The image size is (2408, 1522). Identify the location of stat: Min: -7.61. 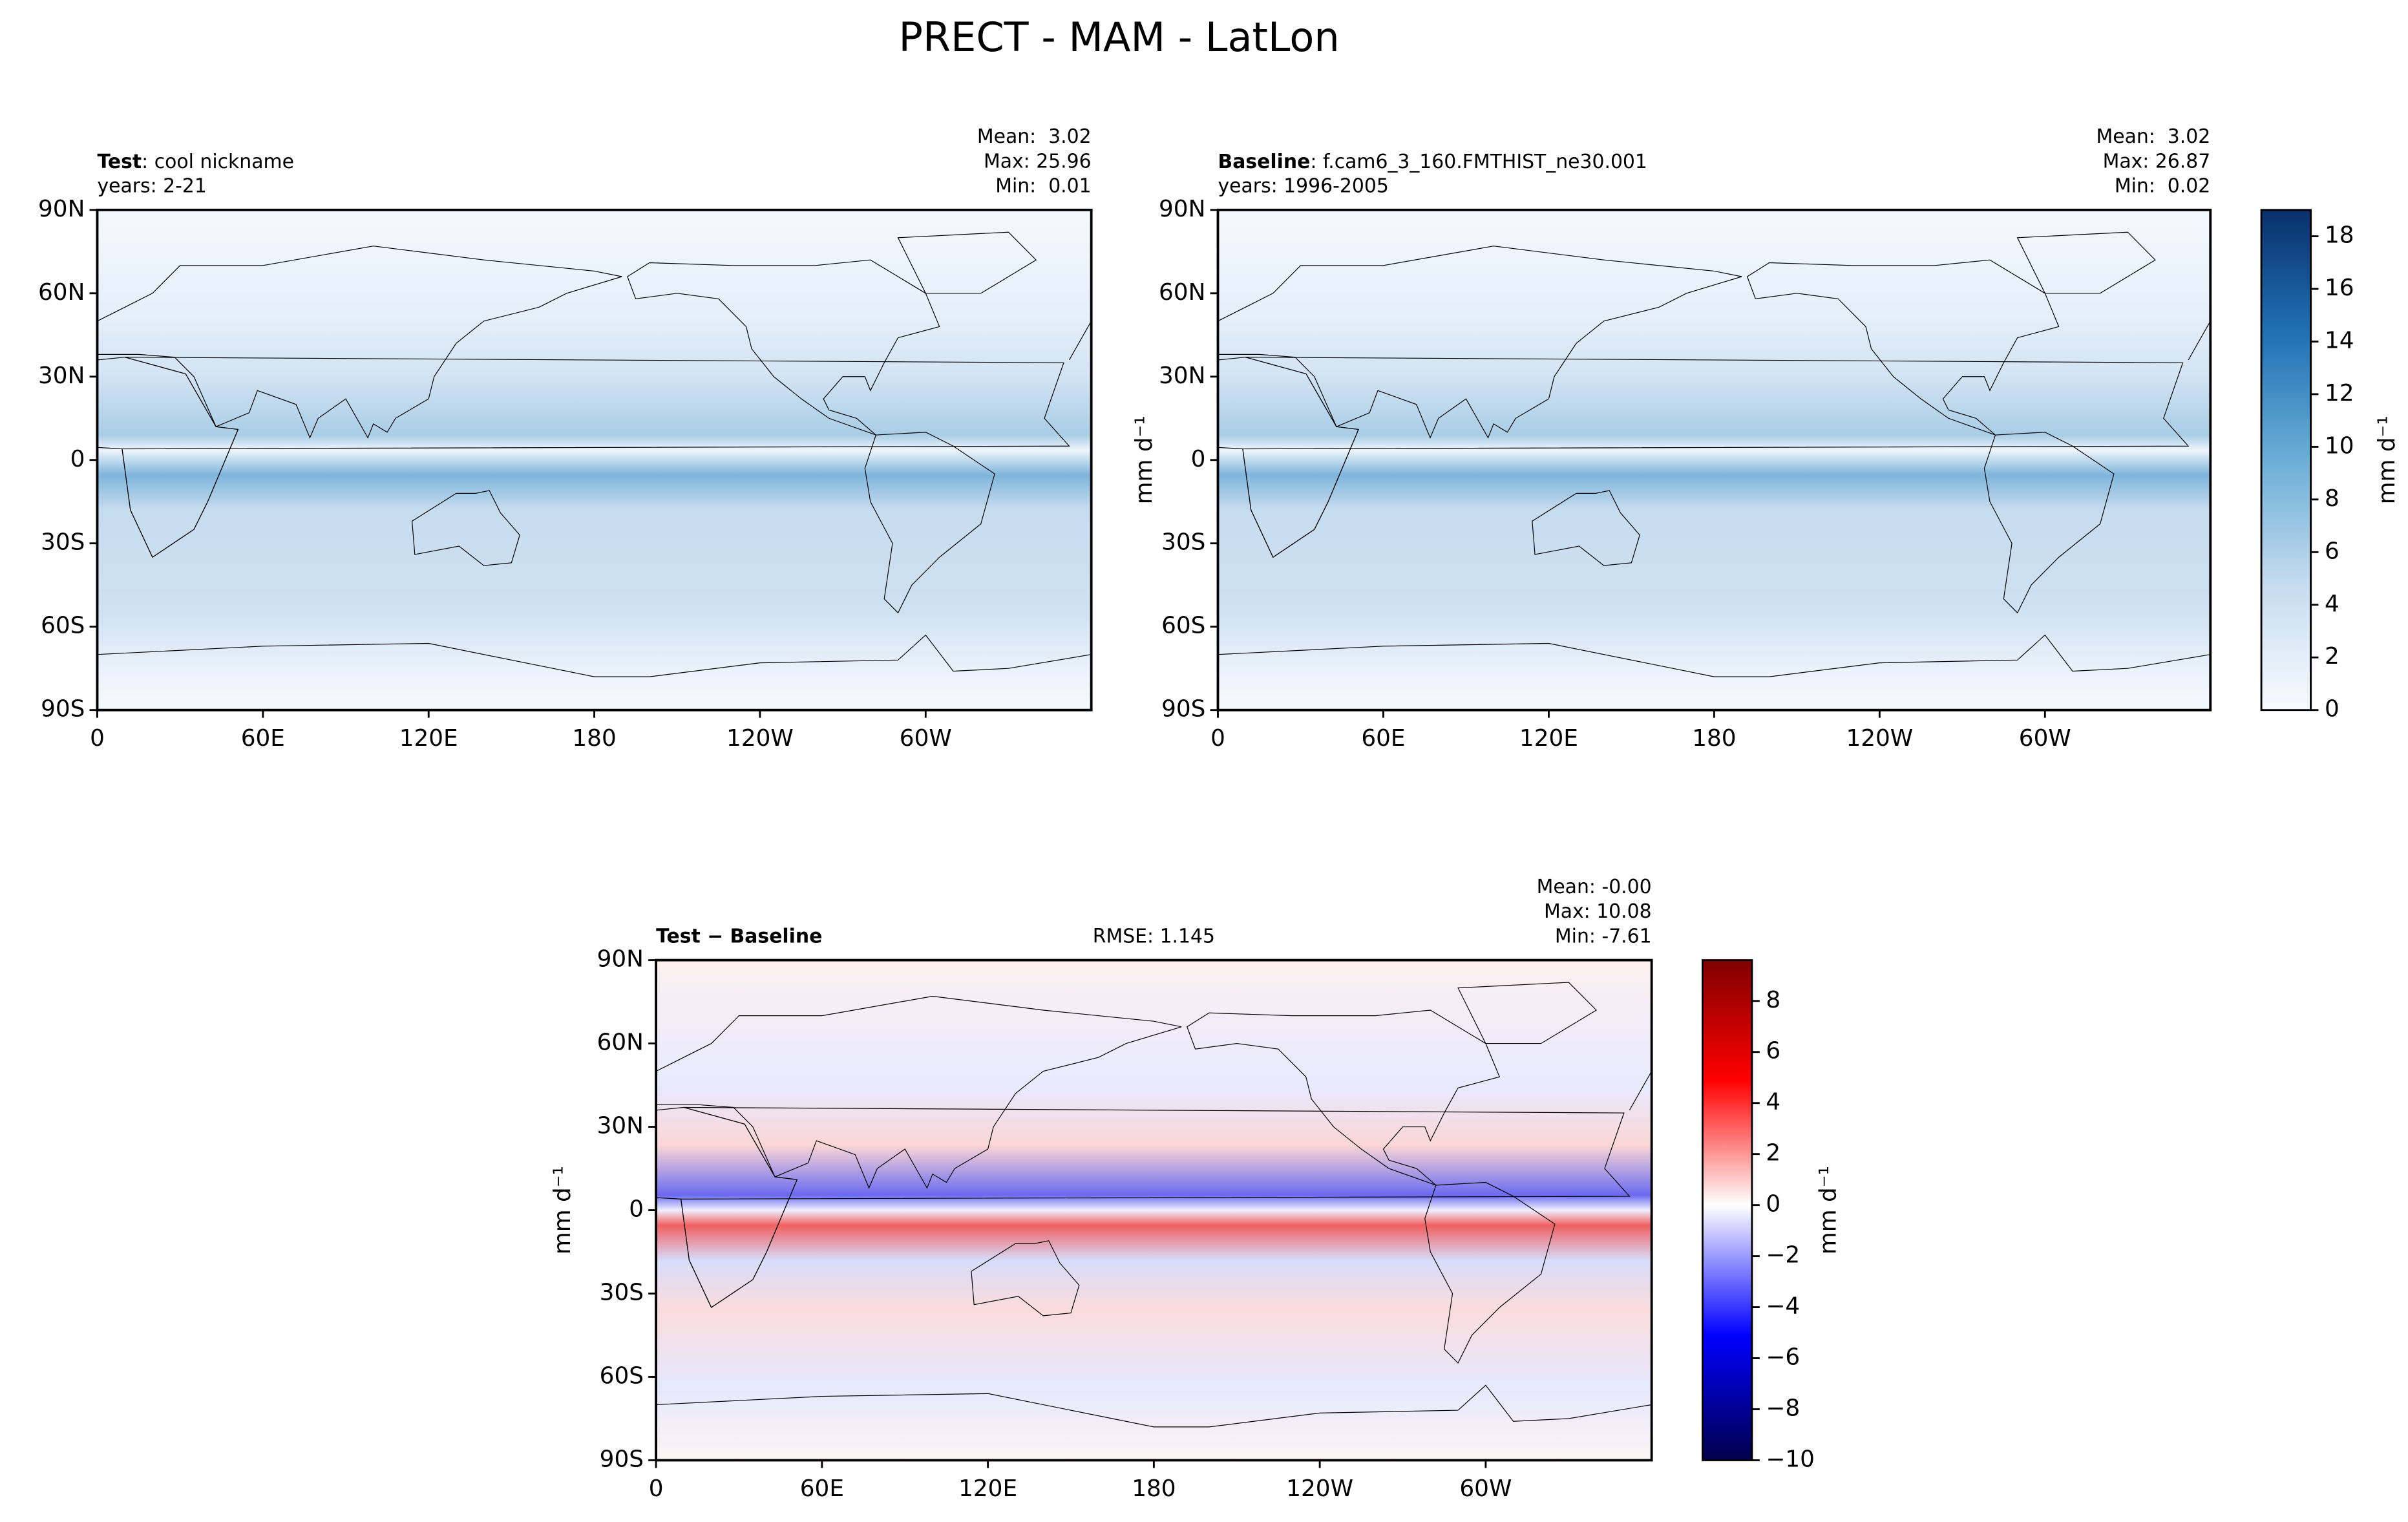
(1603, 936).